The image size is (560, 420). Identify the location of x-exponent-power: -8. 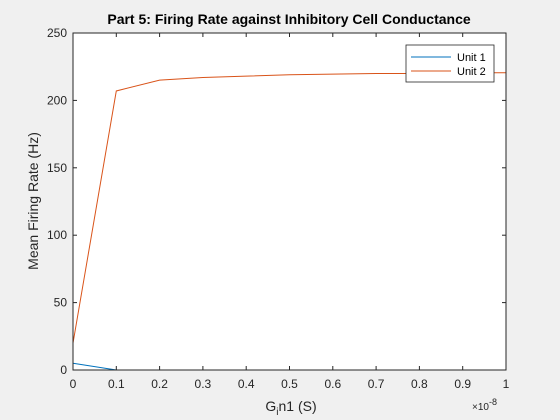
(493, 402).